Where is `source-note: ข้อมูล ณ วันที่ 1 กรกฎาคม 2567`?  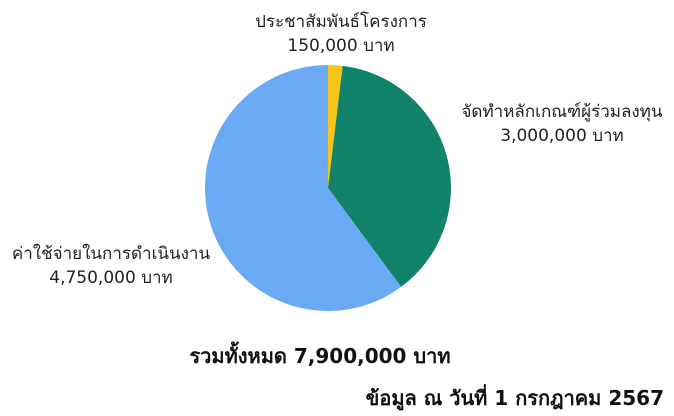 source-note: ข้อมูล ณ วันที่ 1 กรกฎาคม 2567 is located at coordinates (514, 398).